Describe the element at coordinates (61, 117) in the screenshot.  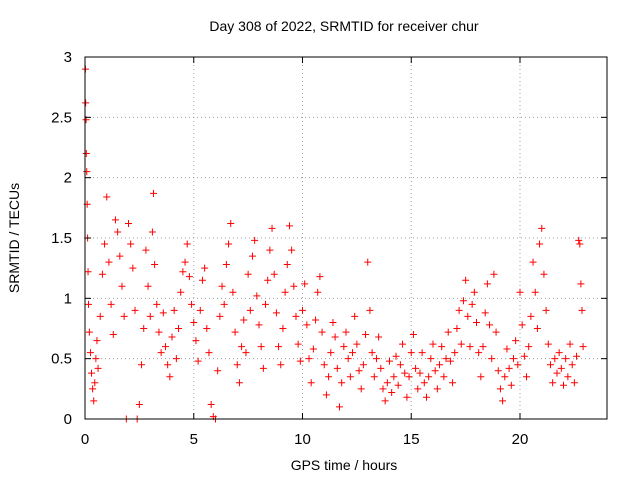
I see `y-tick-label: 2.5` at that location.